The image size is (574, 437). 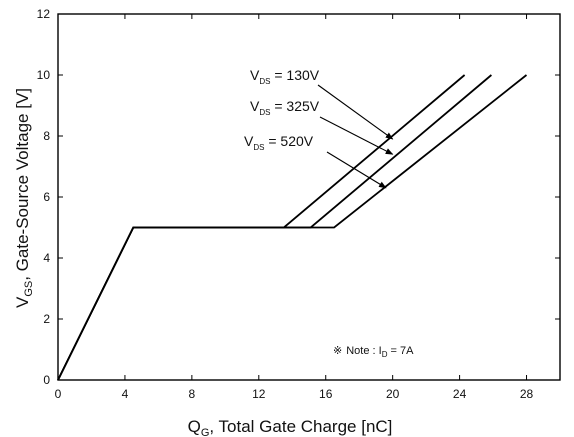 What do you see at coordinates (46, 380) in the screenshot?
I see `y-tick-label: 0` at bounding box center [46, 380].